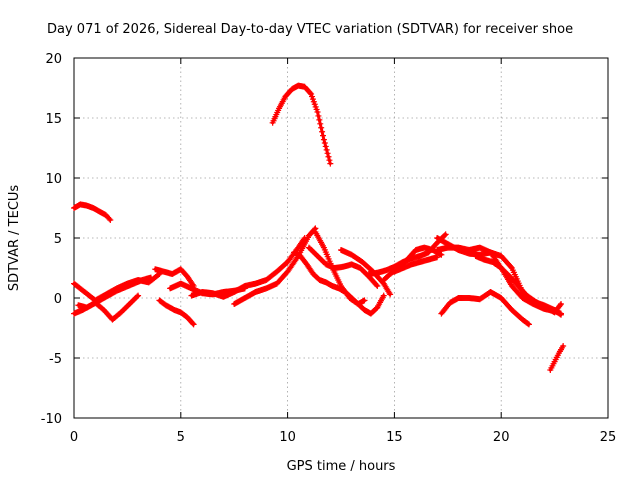 The height and width of the screenshot is (480, 640). What do you see at coordinates (58, 239) in the screenshot?
I see `y-tick-label: 5` at bounding box center [58, 239].